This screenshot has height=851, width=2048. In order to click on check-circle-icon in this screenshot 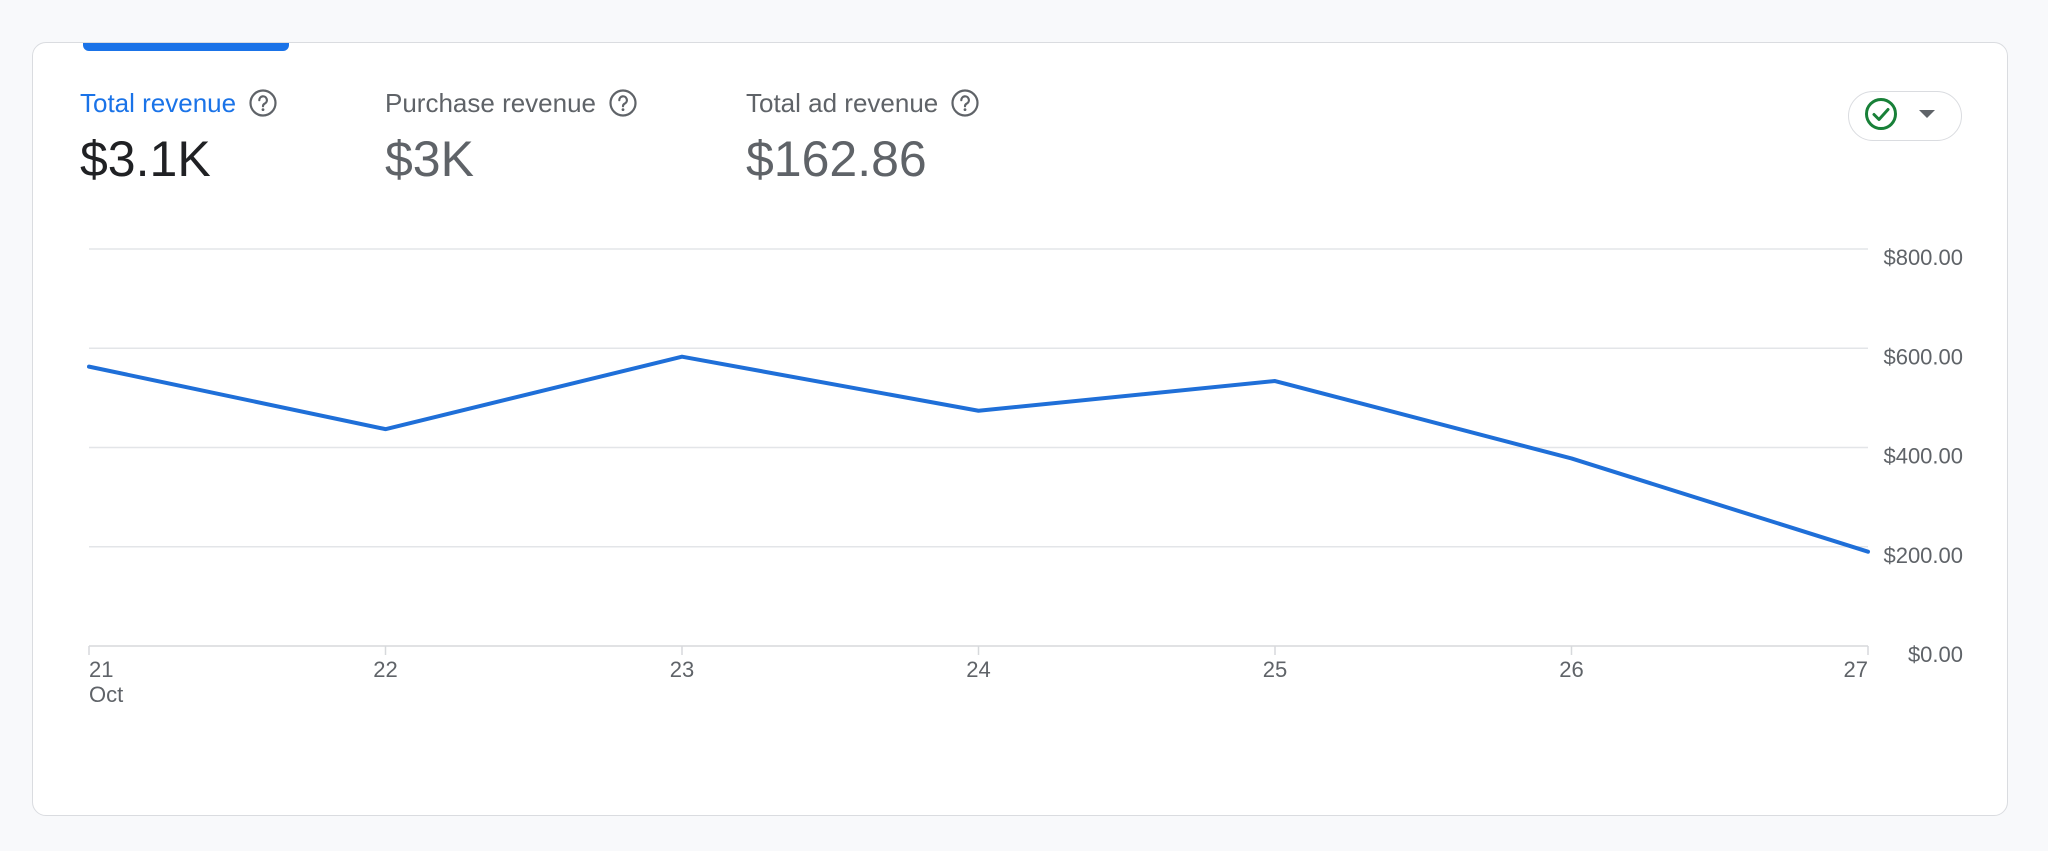, I will do `click(1881, 116)`.